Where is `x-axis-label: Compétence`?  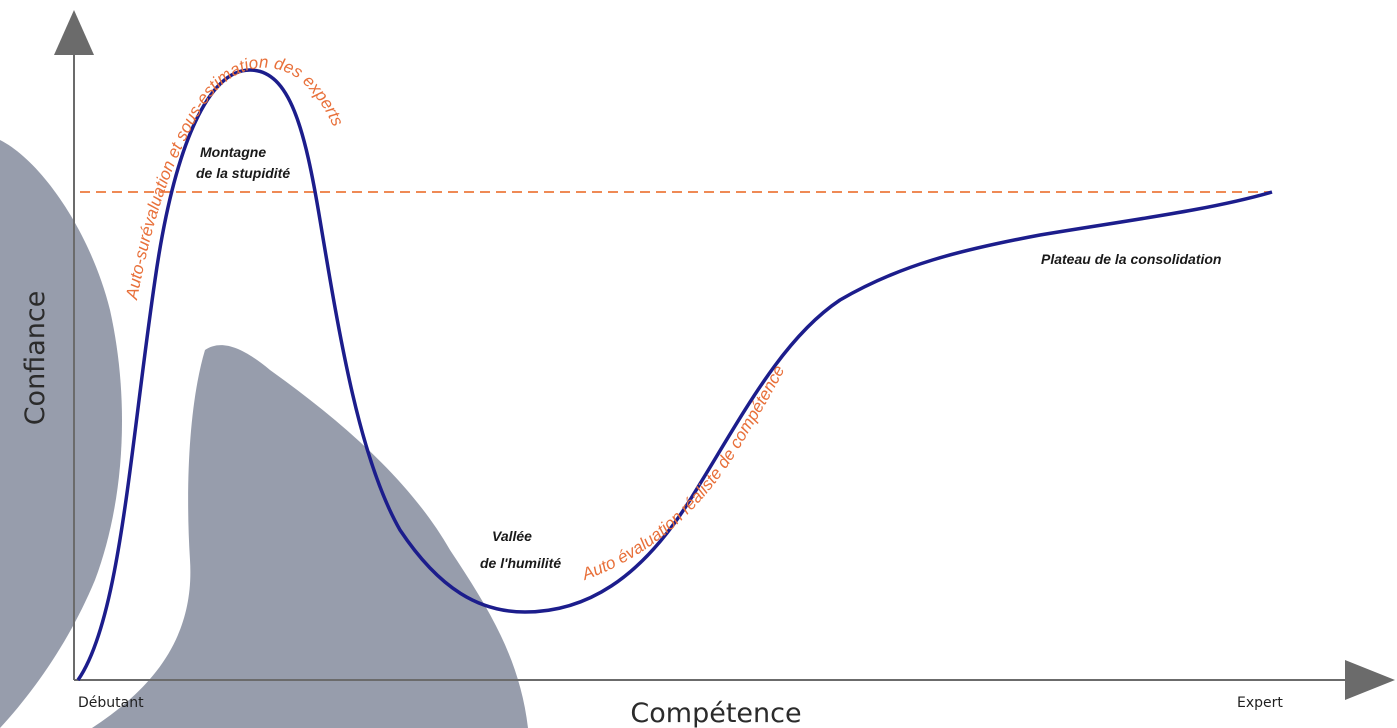 x-axis-label: Compétence is located at coordinates (715, 713).